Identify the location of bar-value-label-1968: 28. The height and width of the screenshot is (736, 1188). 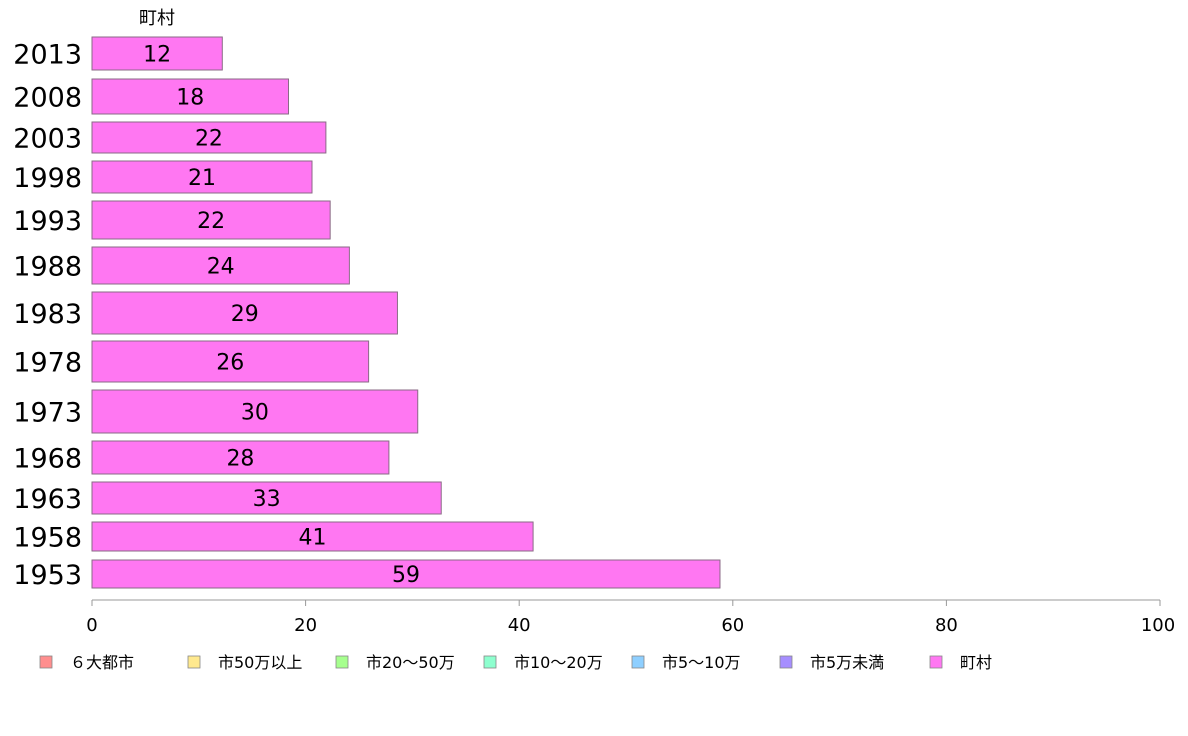
(240, 459).